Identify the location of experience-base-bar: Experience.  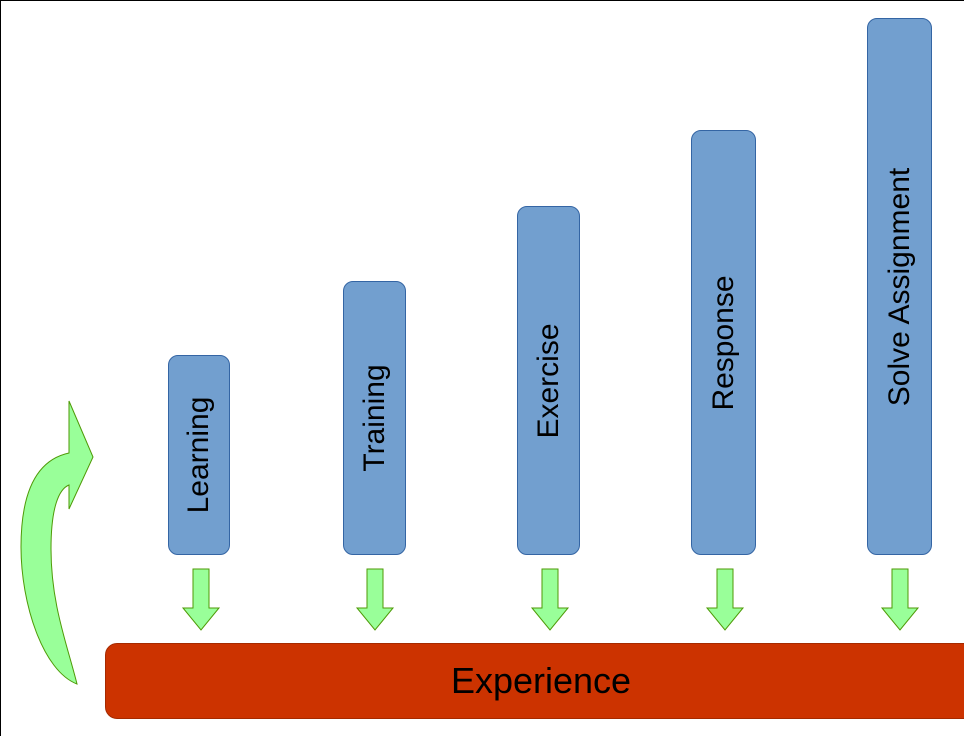
(534, 681).